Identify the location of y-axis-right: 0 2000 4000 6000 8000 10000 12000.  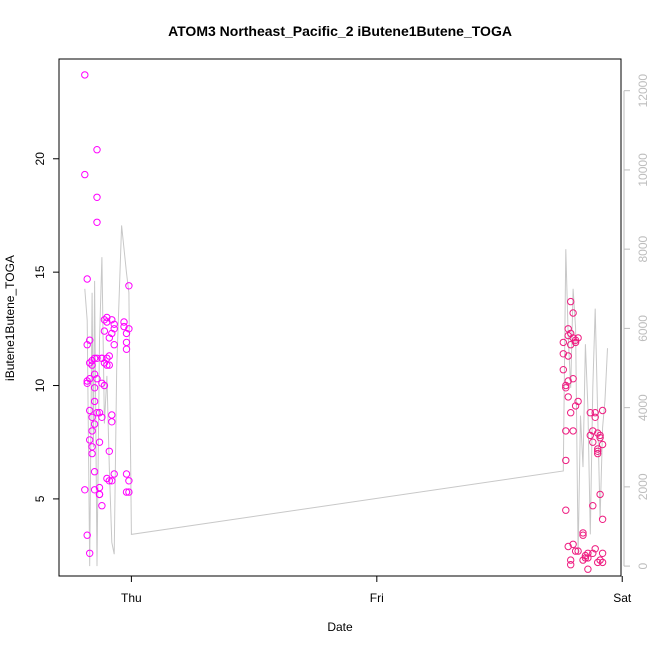
(636, 321).